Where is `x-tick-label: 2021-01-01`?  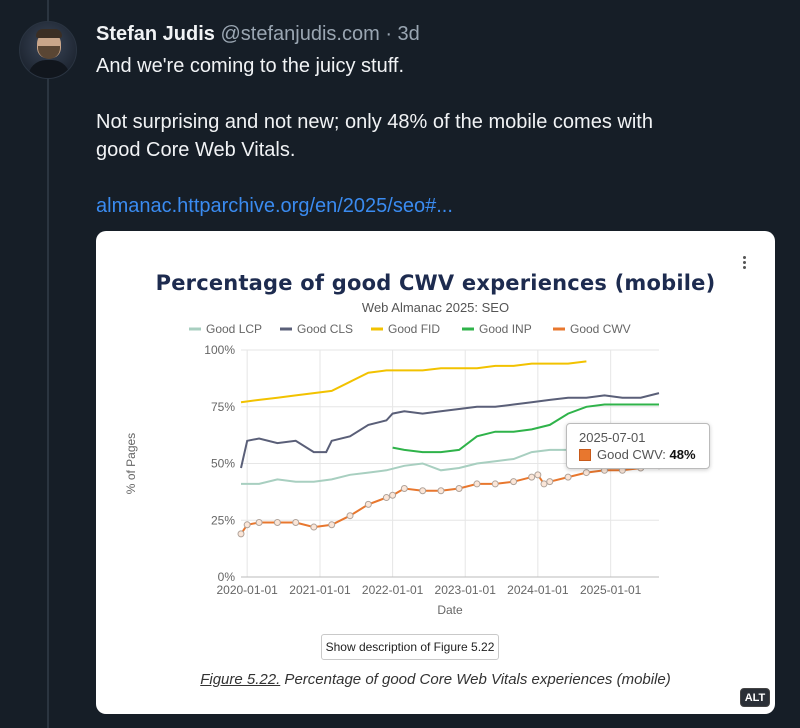
x-tick-label: 2021-01-01 is located at coordinates (320, 590).